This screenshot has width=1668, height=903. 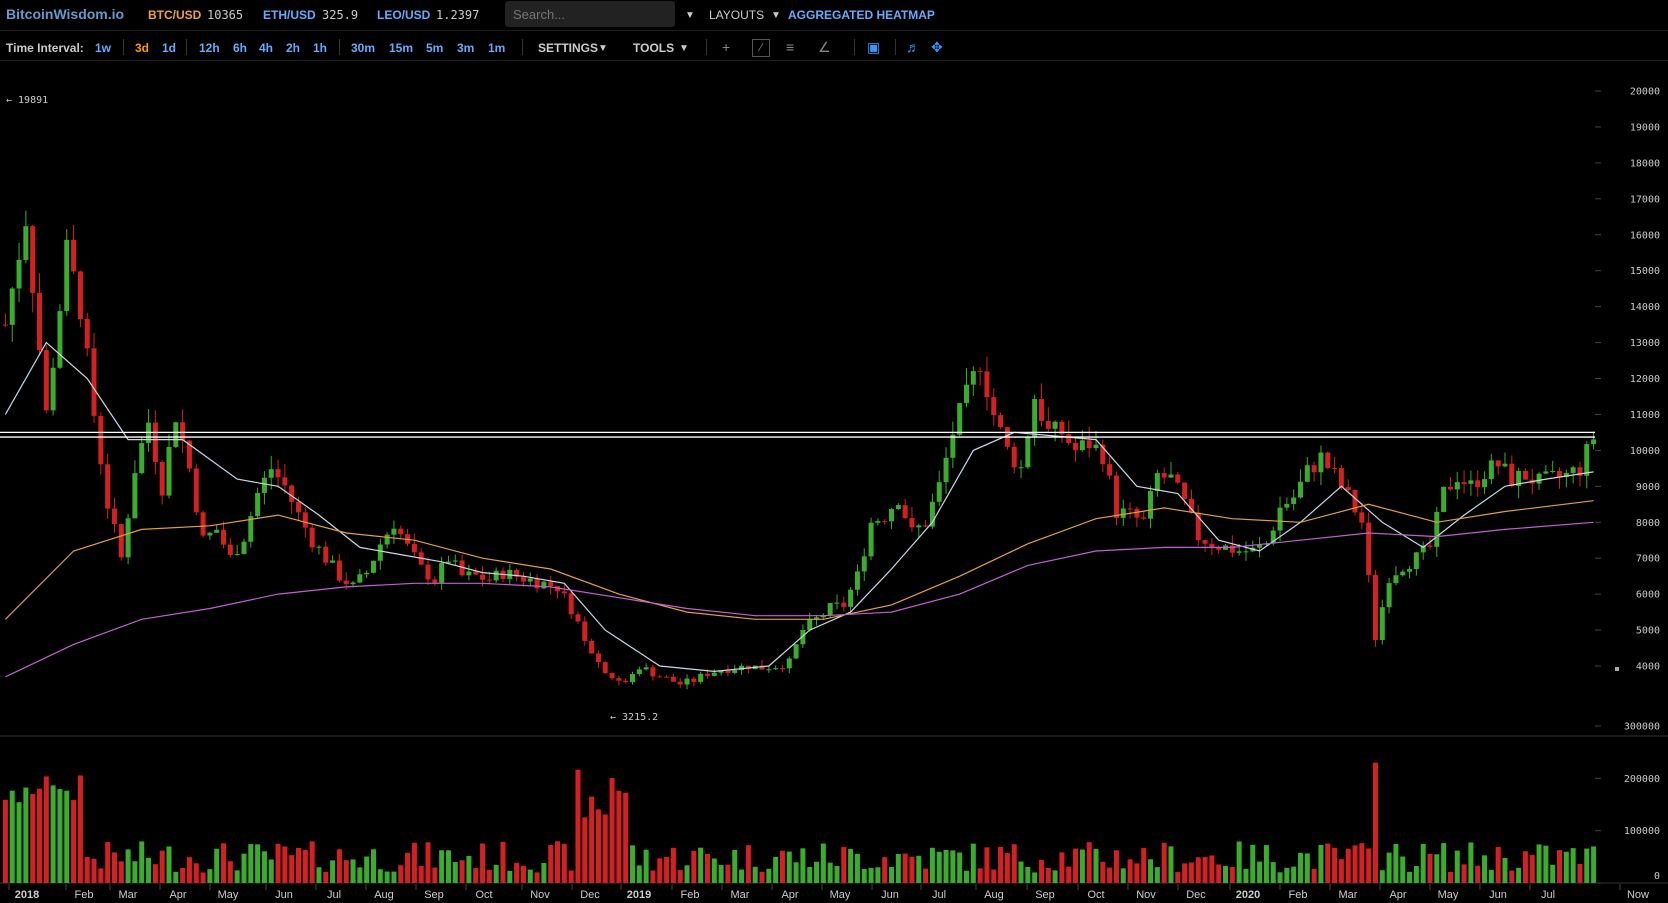 I want to click on time-tick-label: Feb, so click(x=84, y=895).